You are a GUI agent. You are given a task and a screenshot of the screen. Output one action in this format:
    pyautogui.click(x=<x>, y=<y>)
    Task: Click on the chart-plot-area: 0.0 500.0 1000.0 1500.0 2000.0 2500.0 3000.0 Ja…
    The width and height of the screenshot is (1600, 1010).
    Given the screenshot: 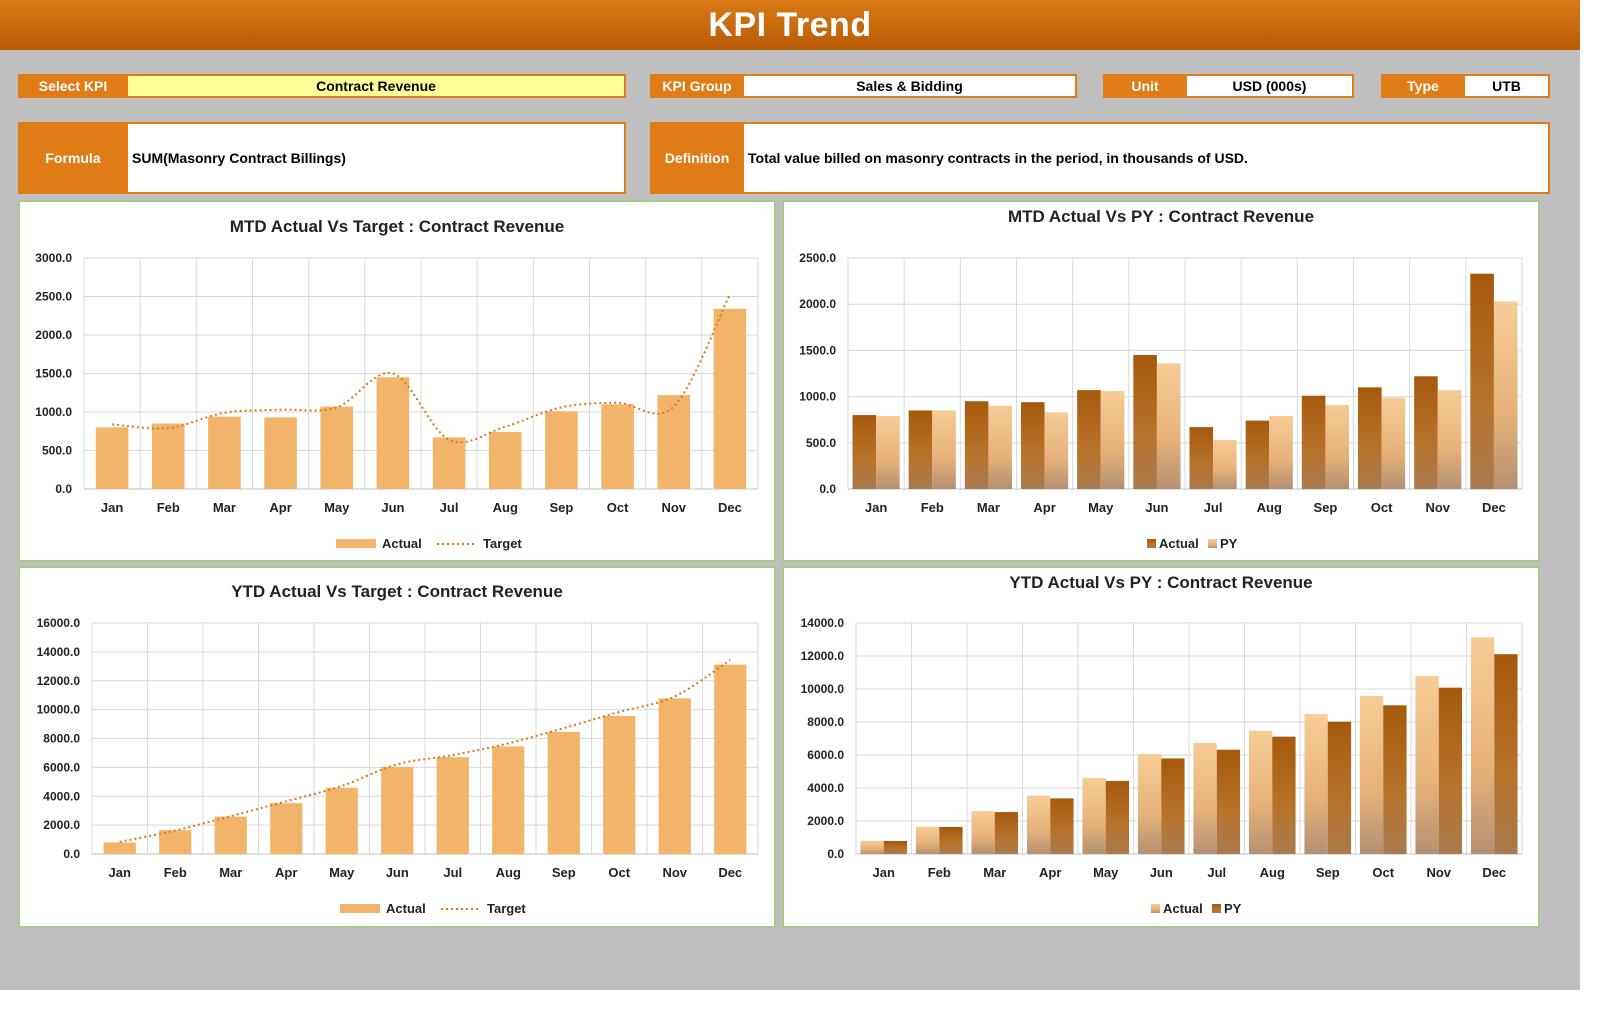 What is the action you would take?
    pyautogui.click(x=397, y=401)
    